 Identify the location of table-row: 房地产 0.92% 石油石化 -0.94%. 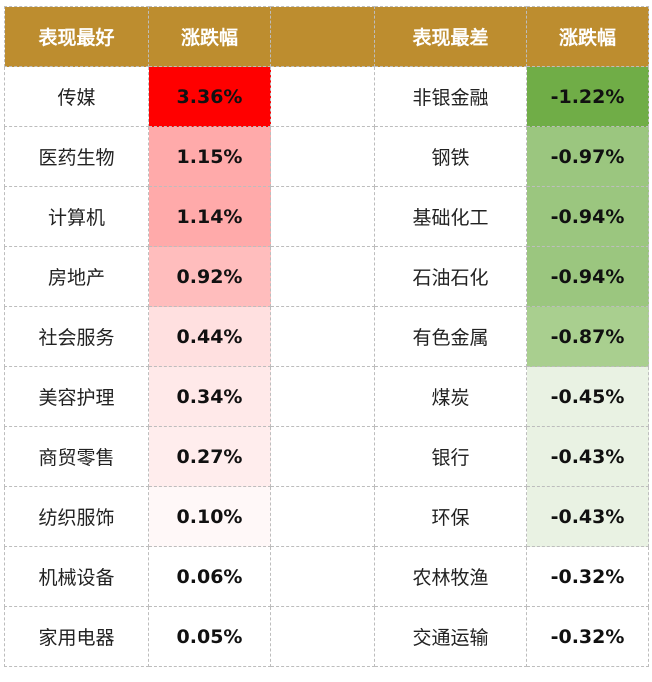
(326, 276).